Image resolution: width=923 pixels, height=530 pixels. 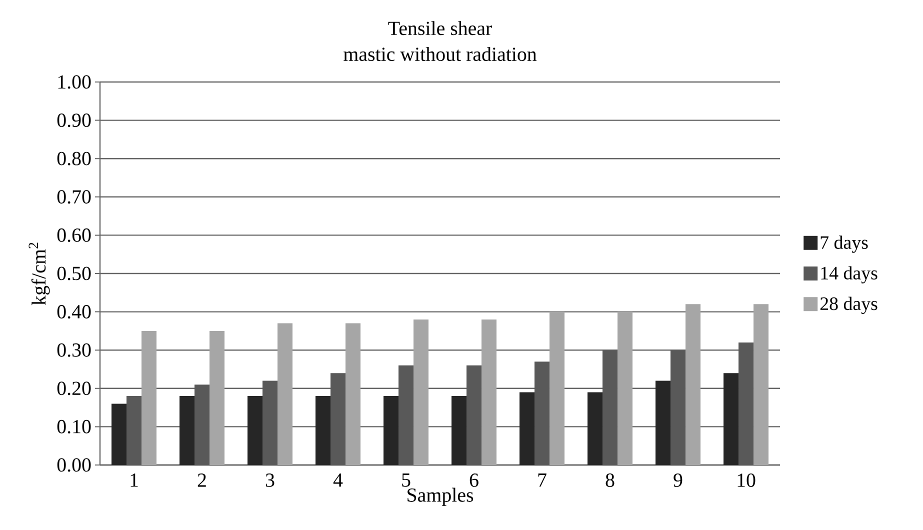 I want to click on x-tick-label: 6, so click(x=474, y=480).